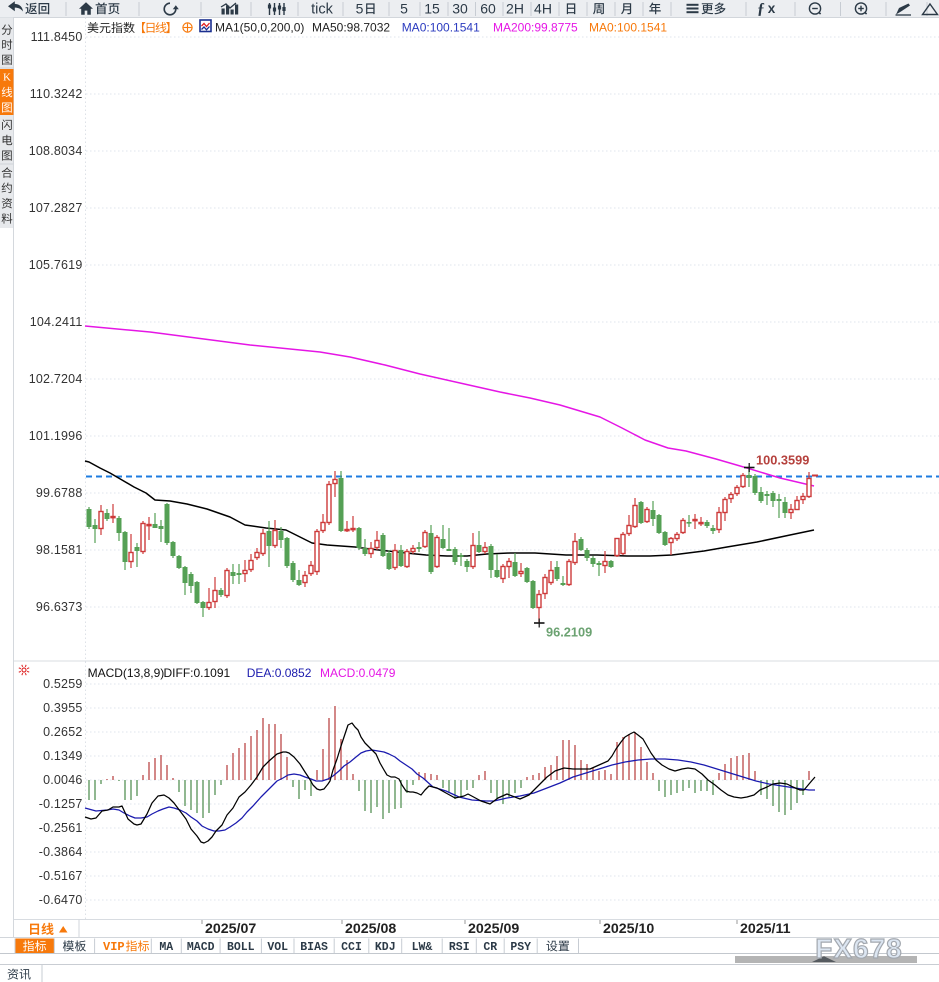  I want to click on svg-text: -0.2561, so click(61, 828).